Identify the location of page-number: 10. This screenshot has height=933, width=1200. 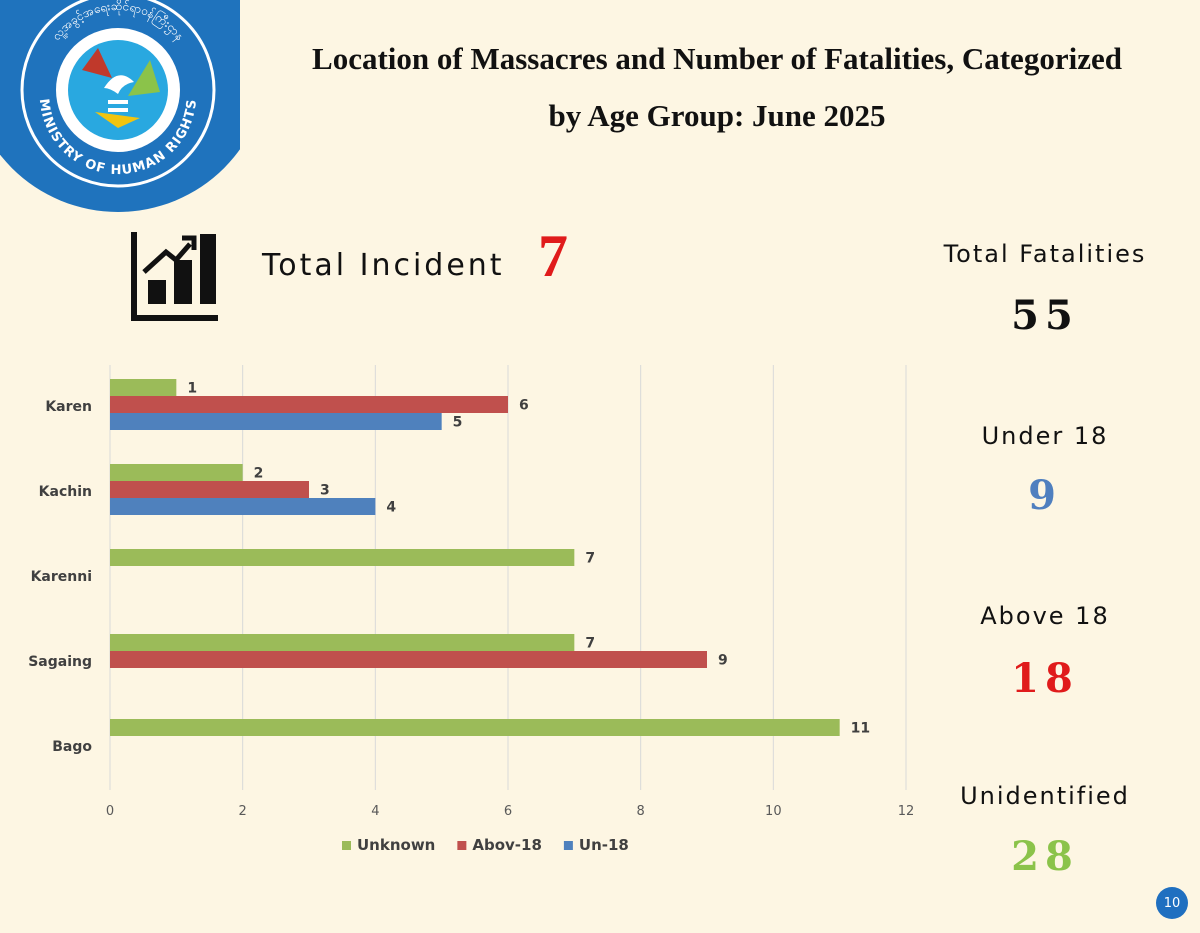
(1172, 903).